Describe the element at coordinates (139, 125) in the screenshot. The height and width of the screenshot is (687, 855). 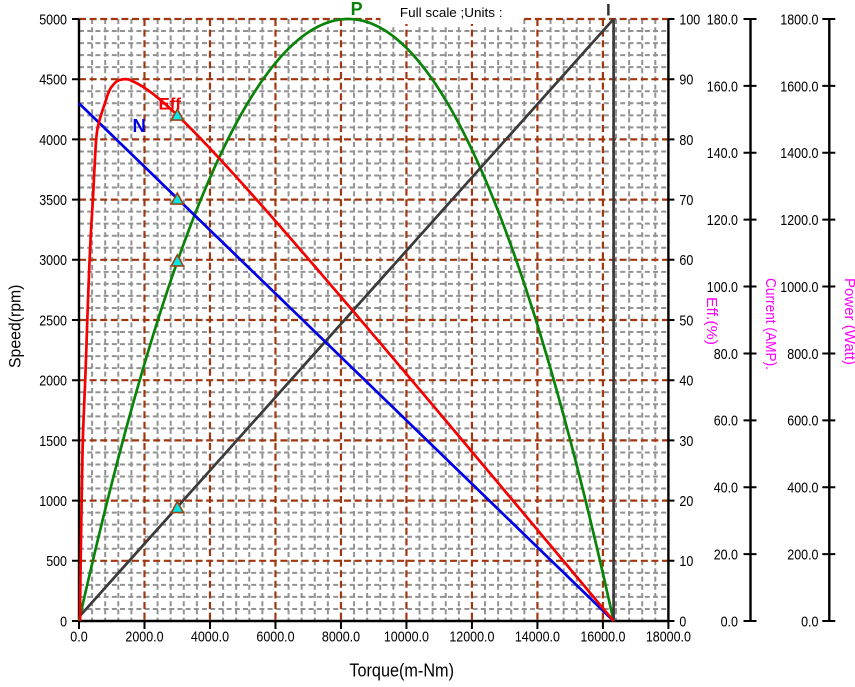
I see `svg-text: N` at that location.